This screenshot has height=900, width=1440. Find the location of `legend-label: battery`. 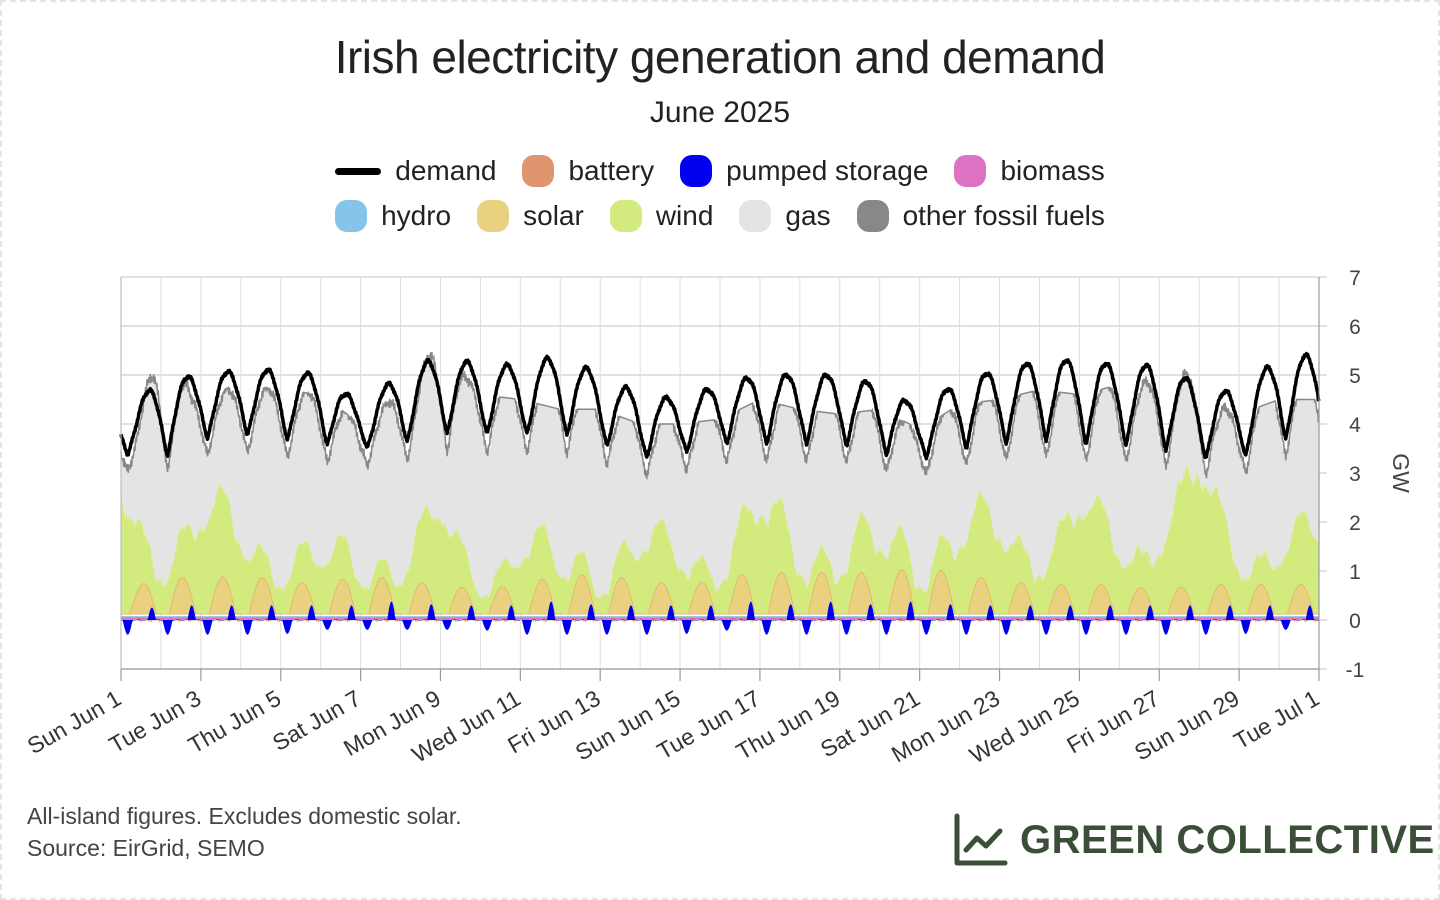

legend-label: battery is located at coordinates (611, 170).